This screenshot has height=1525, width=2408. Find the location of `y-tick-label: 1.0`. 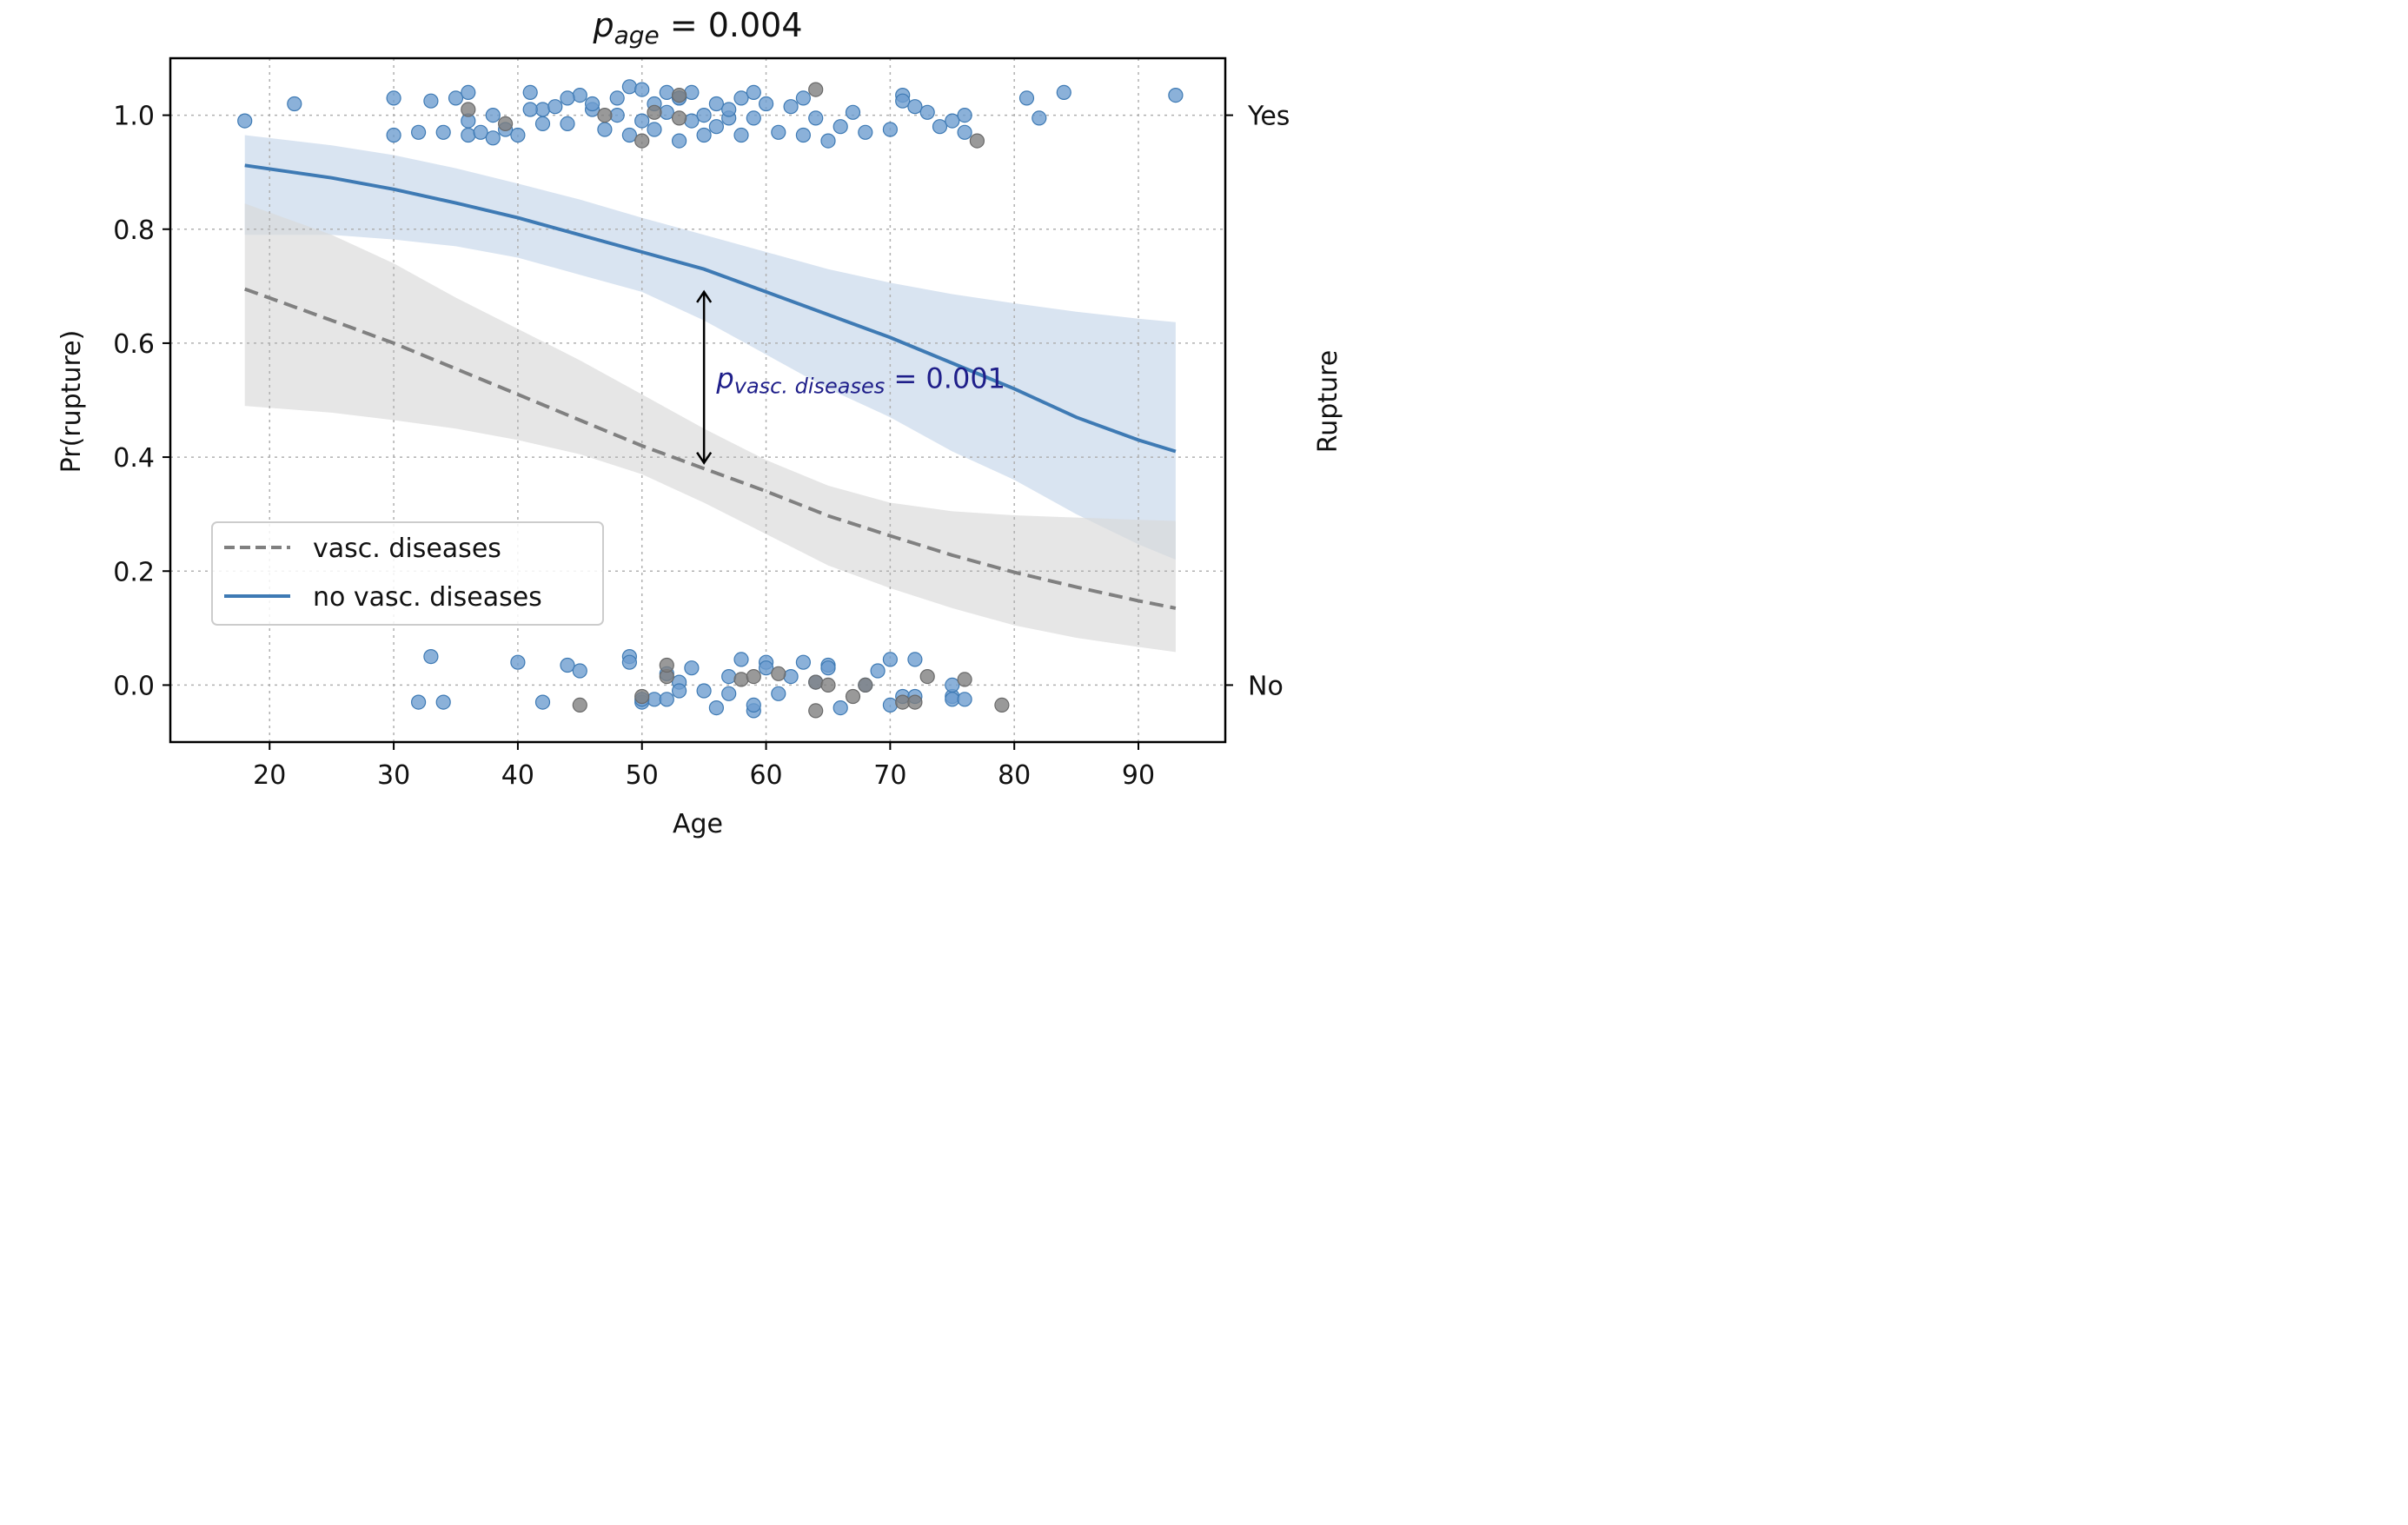

y-tick-label: 1.0 is located at coordinates (134, 117).